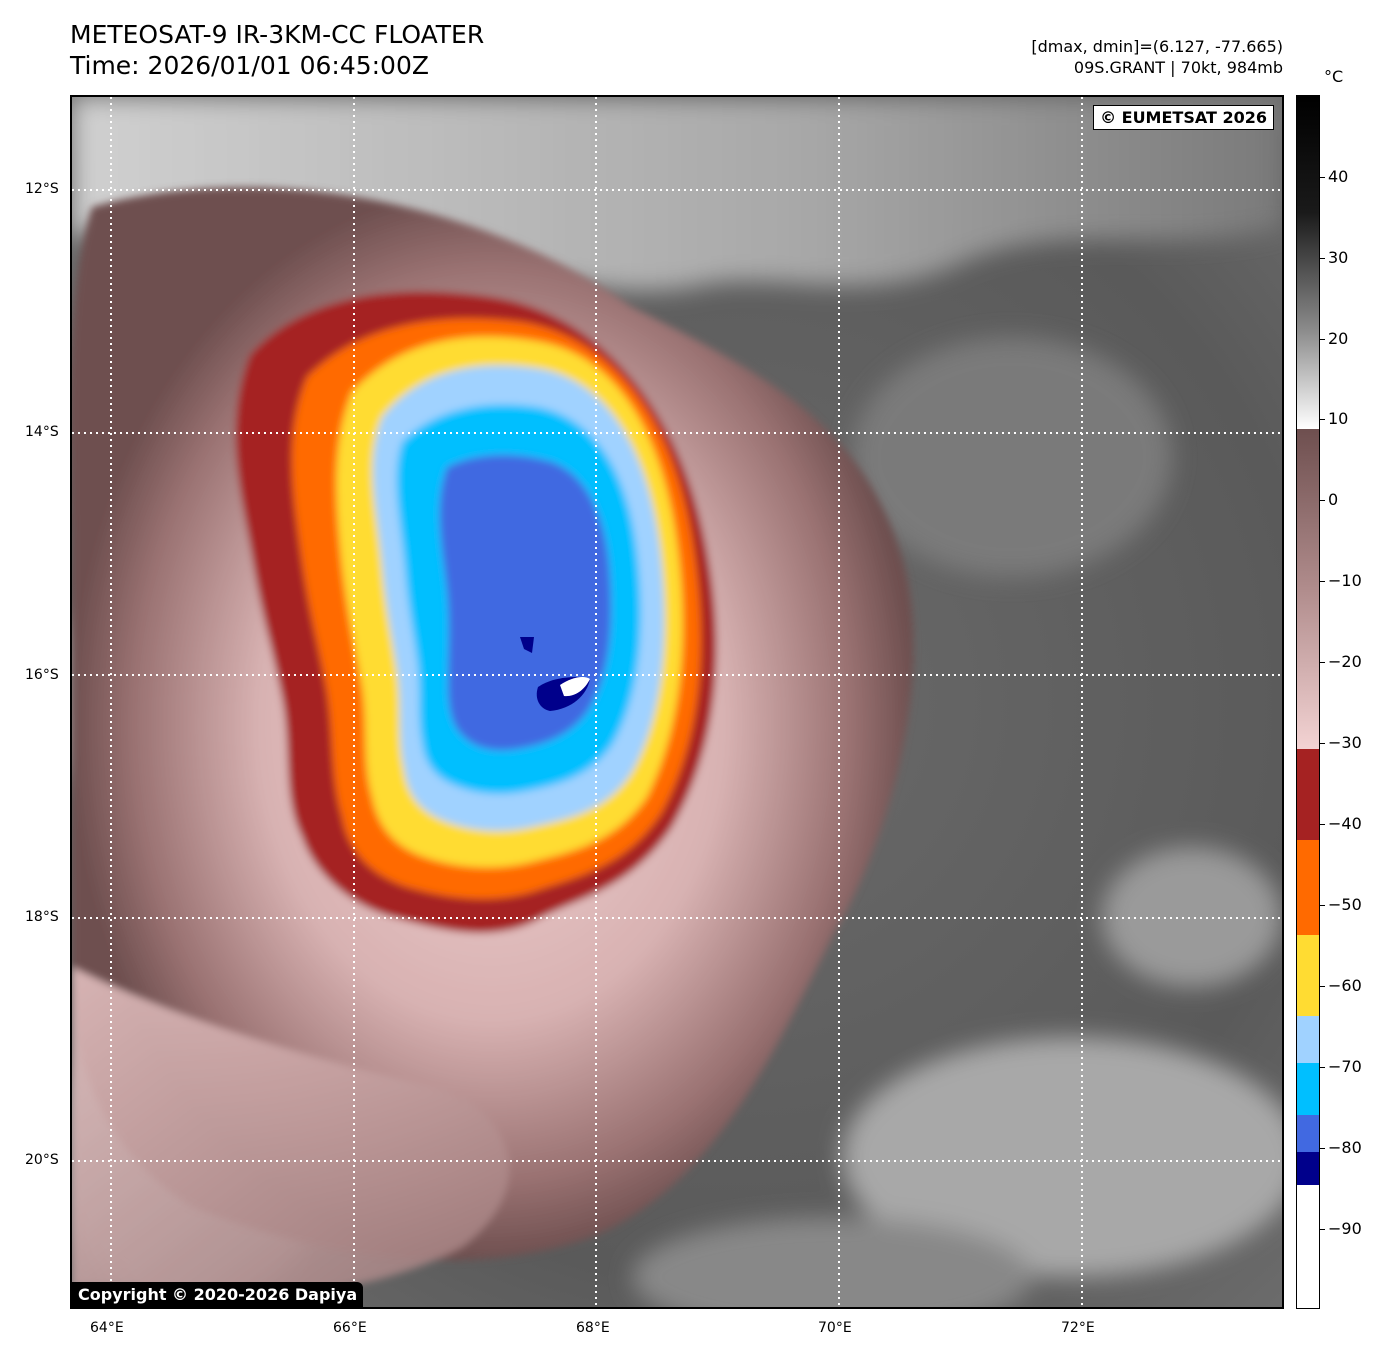  I want to click on chart-time: Time: 2026/01/01 06:45:00Z, so click(249, 65).